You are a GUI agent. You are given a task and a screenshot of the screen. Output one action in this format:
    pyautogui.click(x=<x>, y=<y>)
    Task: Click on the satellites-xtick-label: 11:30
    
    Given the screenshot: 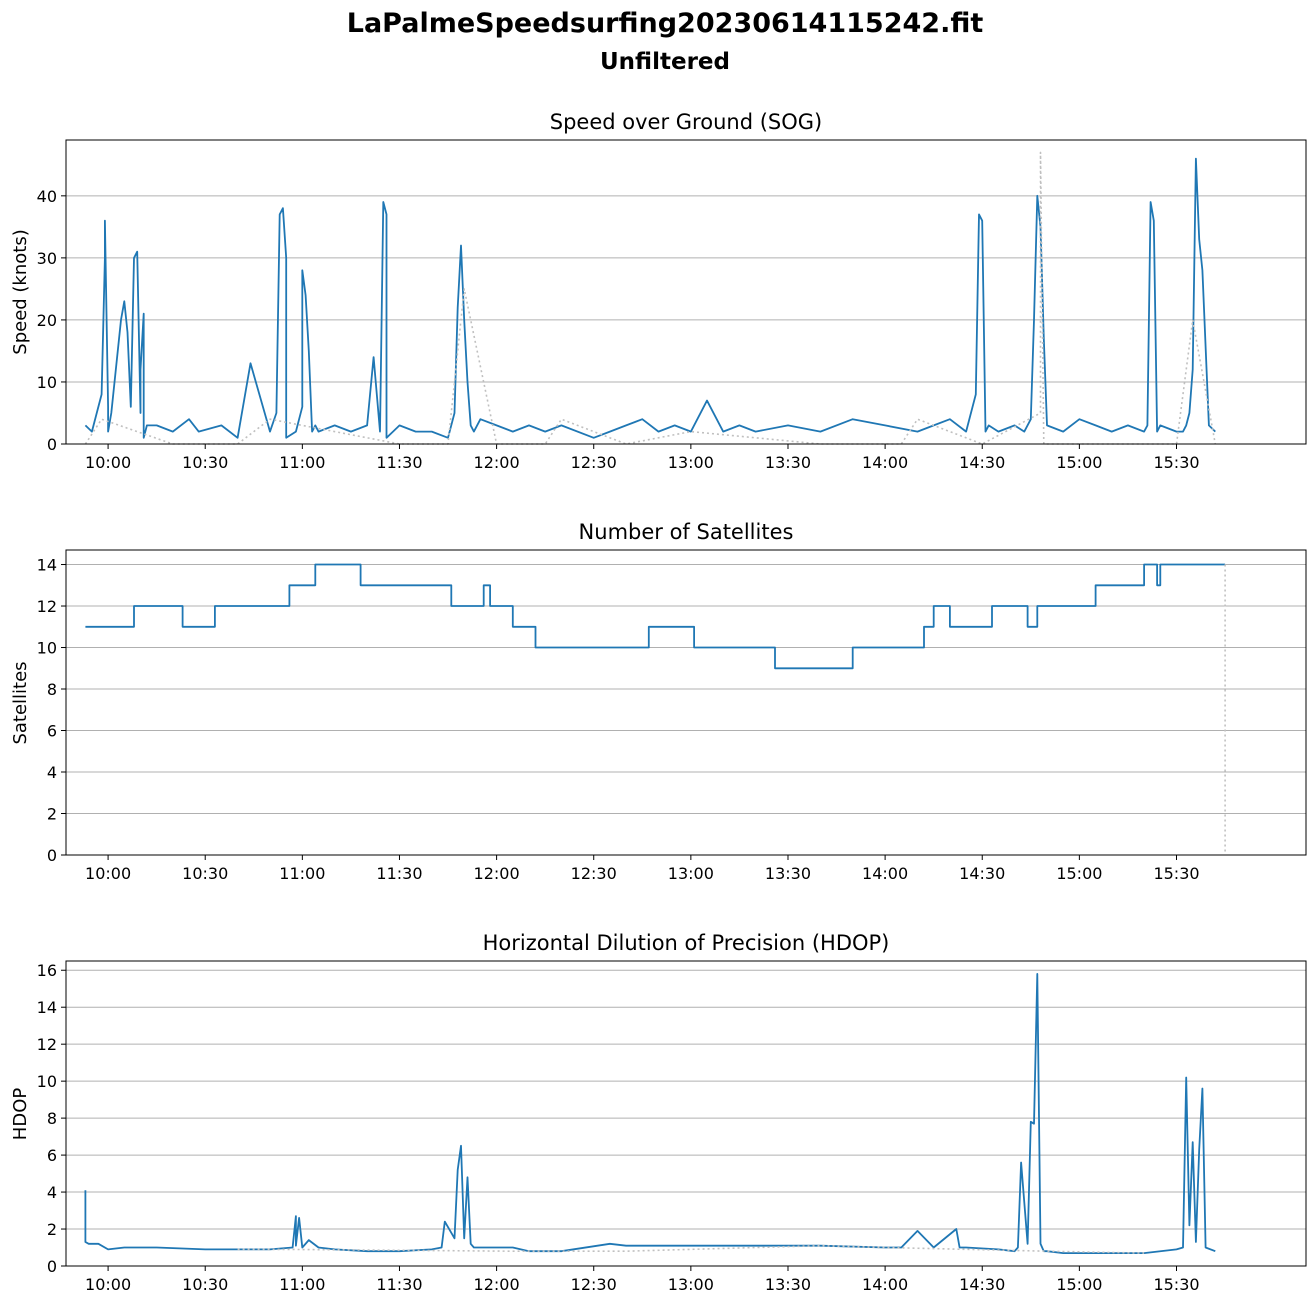 What is the action you would take?
    pyautogui.click(x=399, y=873)
    